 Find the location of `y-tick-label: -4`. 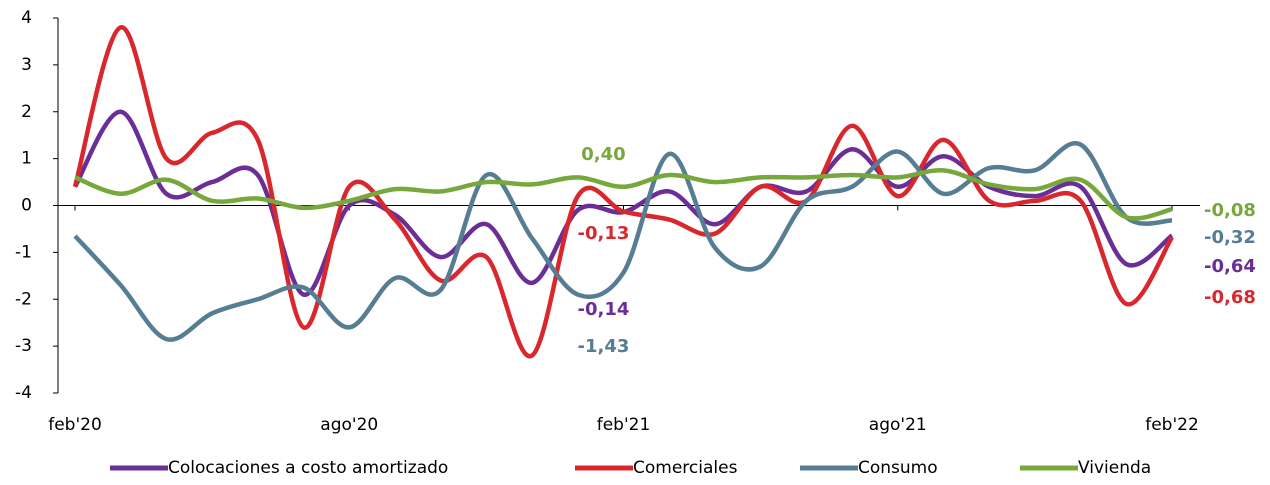

y-tick-label: -4 is located at coordinates (23, 393).